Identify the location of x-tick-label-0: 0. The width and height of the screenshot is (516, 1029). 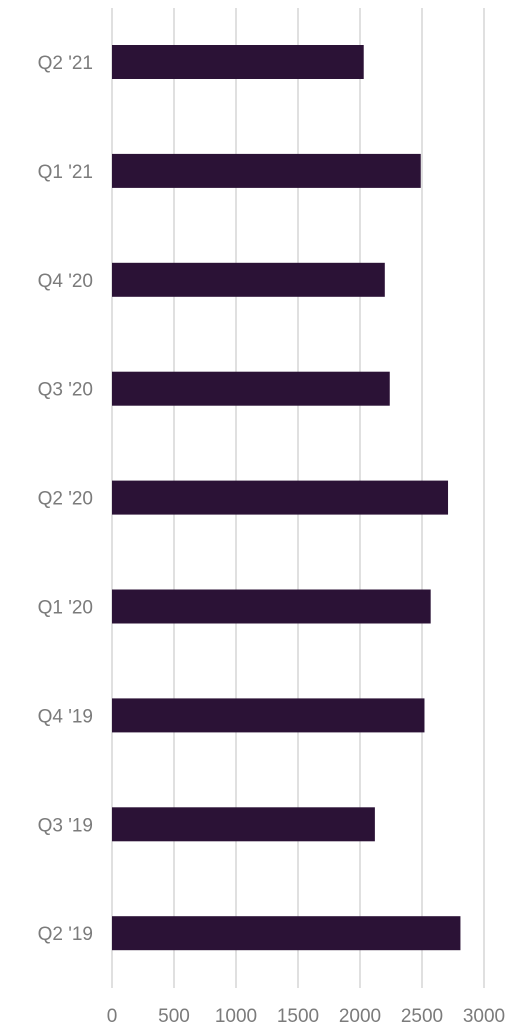
(112, 1016).